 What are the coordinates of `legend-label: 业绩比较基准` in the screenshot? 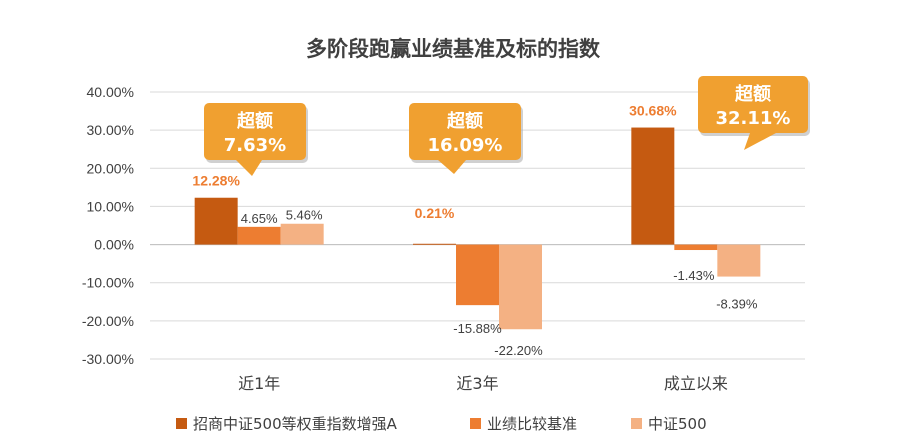 It's located at (532, 424).